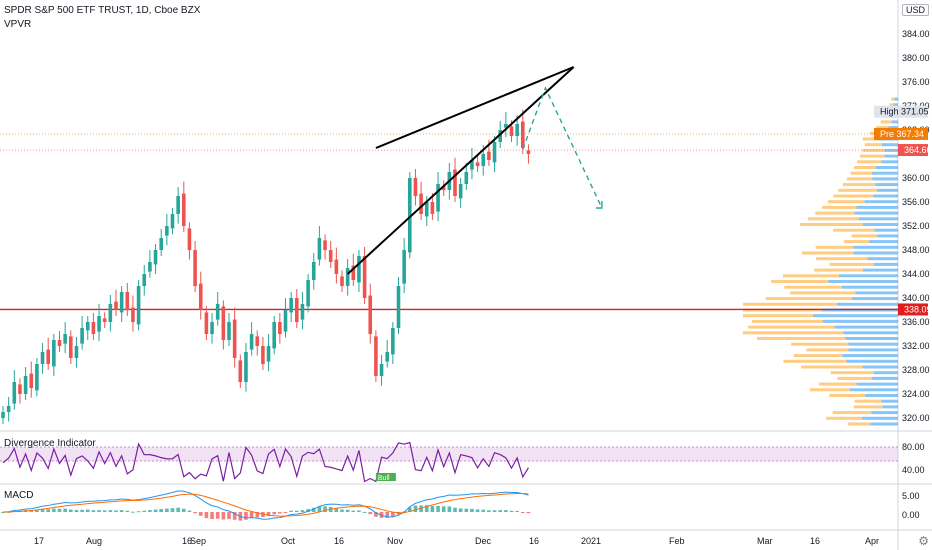 This screenshot has height=550, width=932. What do you see at coordinates (187, 541) in the screenshot?
I see `time-tick-label: 16` at bounding box center [187, 541].